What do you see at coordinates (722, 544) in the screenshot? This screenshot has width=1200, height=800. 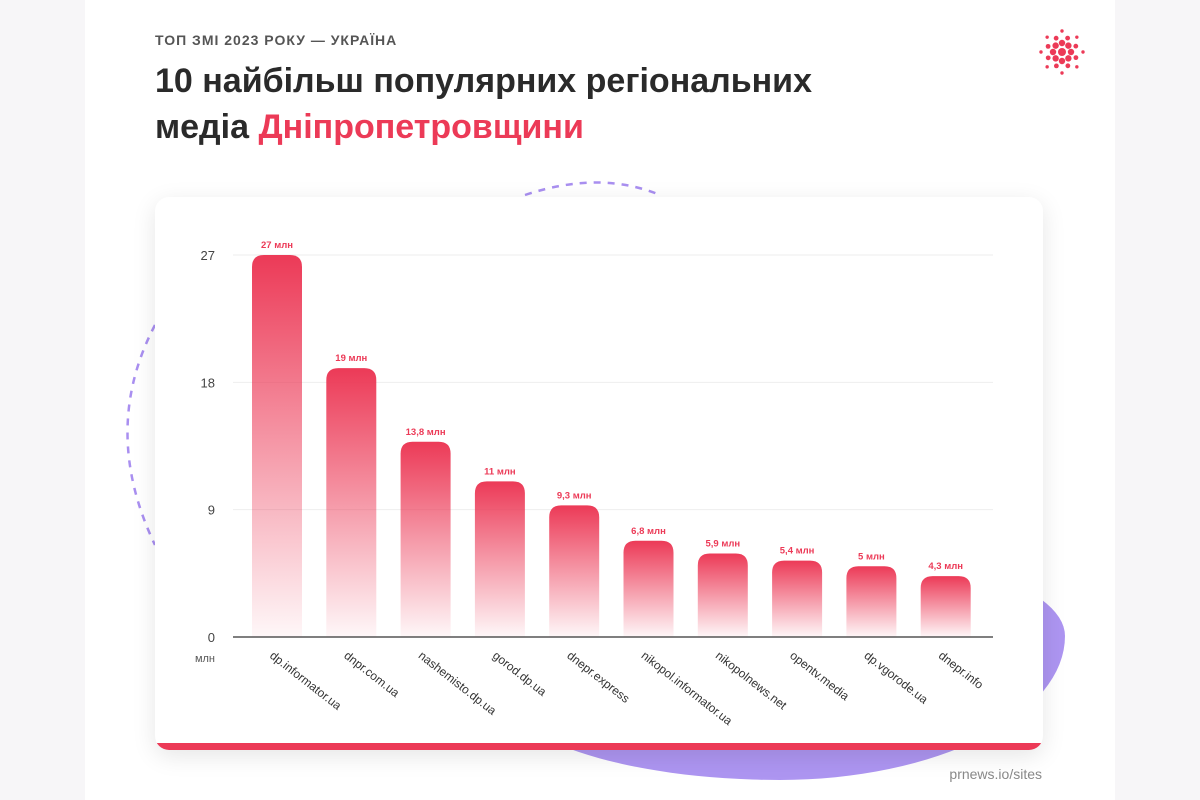 I see `data-label: 5,9 млн` at bounding box center [722, 544].